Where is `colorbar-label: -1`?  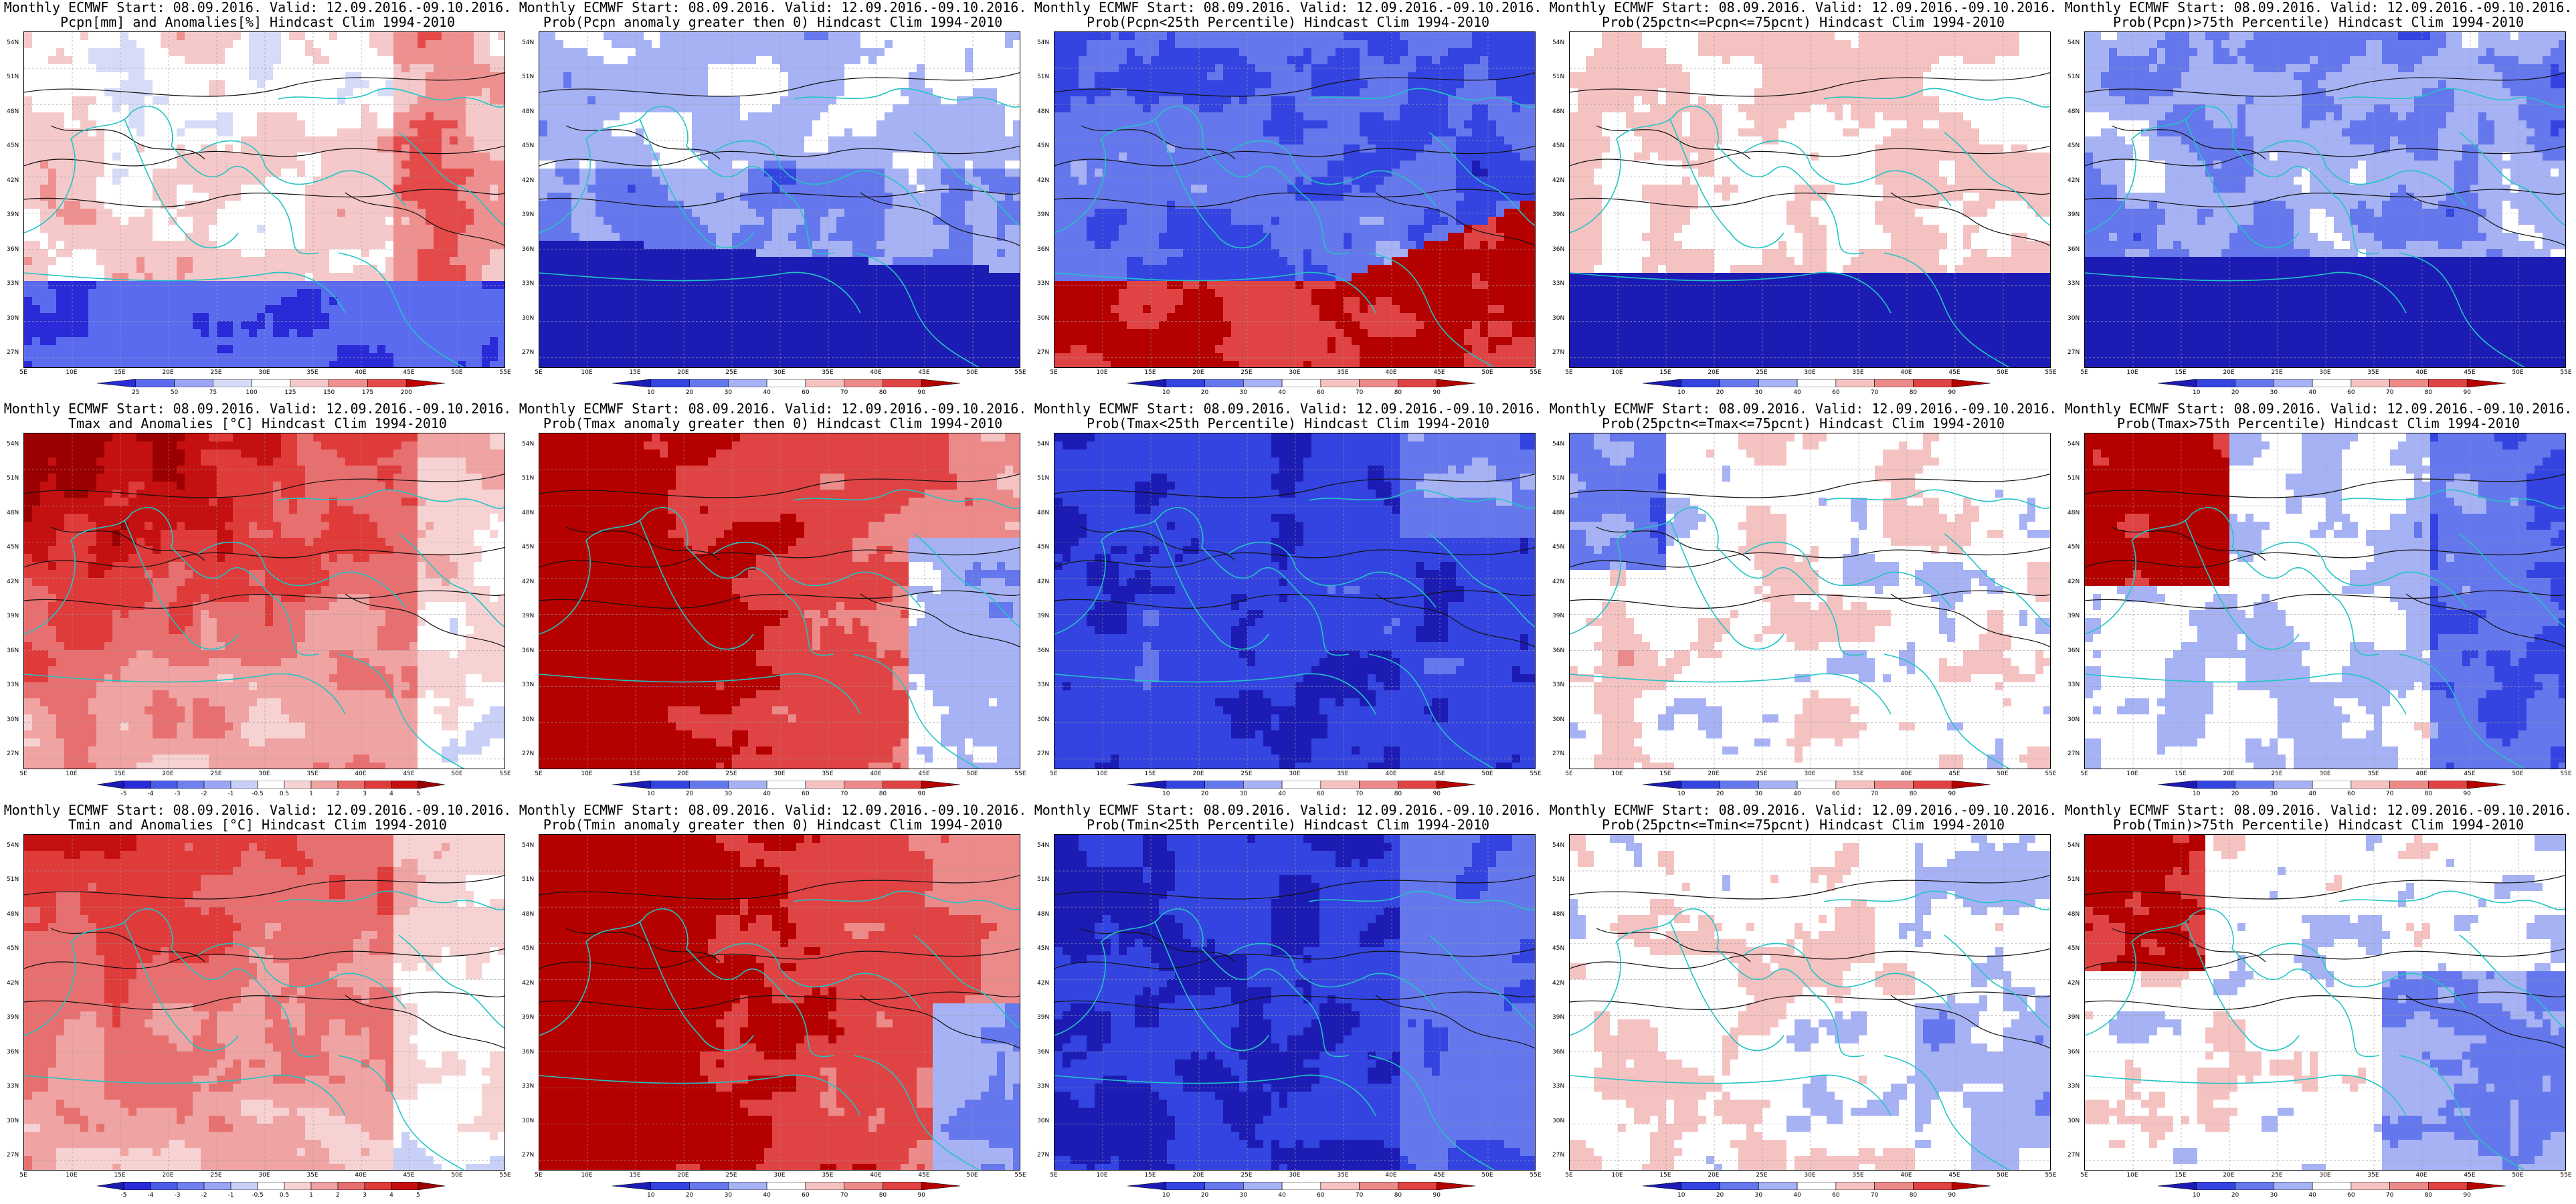
colorbar-label: -1 is located at coordinates (231, 794).